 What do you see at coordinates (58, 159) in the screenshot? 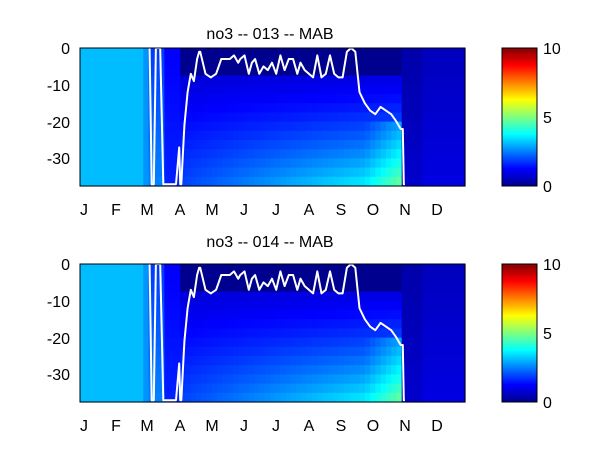
I see `panel-1-ytick-label: -30` at bounding box center [58, 159].